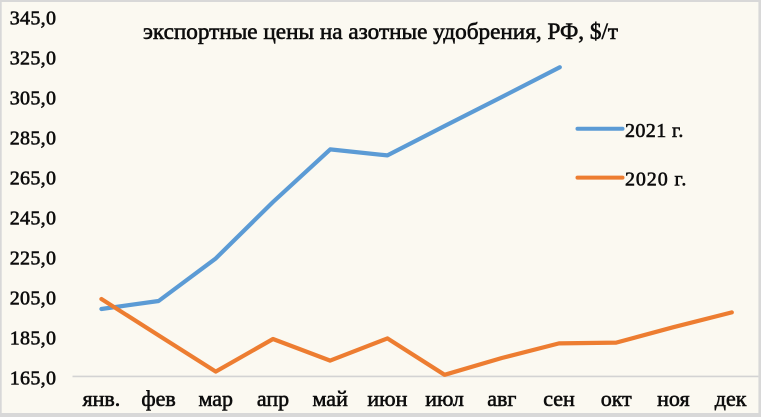  Describe the element at coordinates (33, 379) in the screenshot. I see `svg-text: 165,0` at that location.